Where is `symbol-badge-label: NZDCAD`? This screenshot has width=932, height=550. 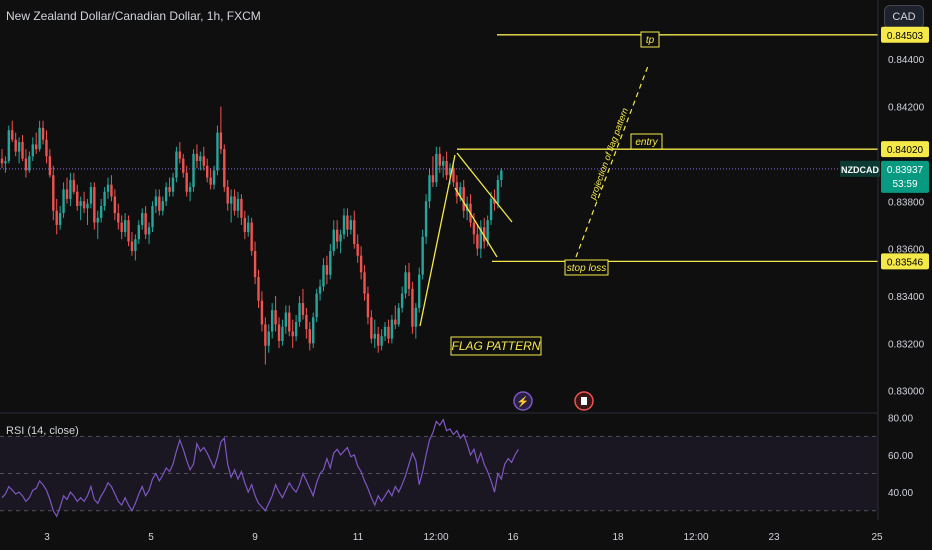 symbol-badge-label: NZDCAD is located at coordinates (860, 170).